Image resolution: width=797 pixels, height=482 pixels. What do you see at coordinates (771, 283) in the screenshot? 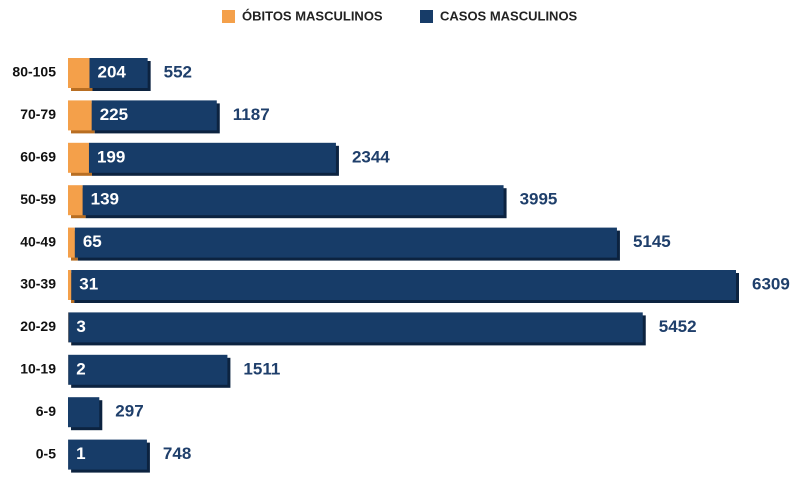
I see `value-label: 6309` at bounding box center [771, 283].